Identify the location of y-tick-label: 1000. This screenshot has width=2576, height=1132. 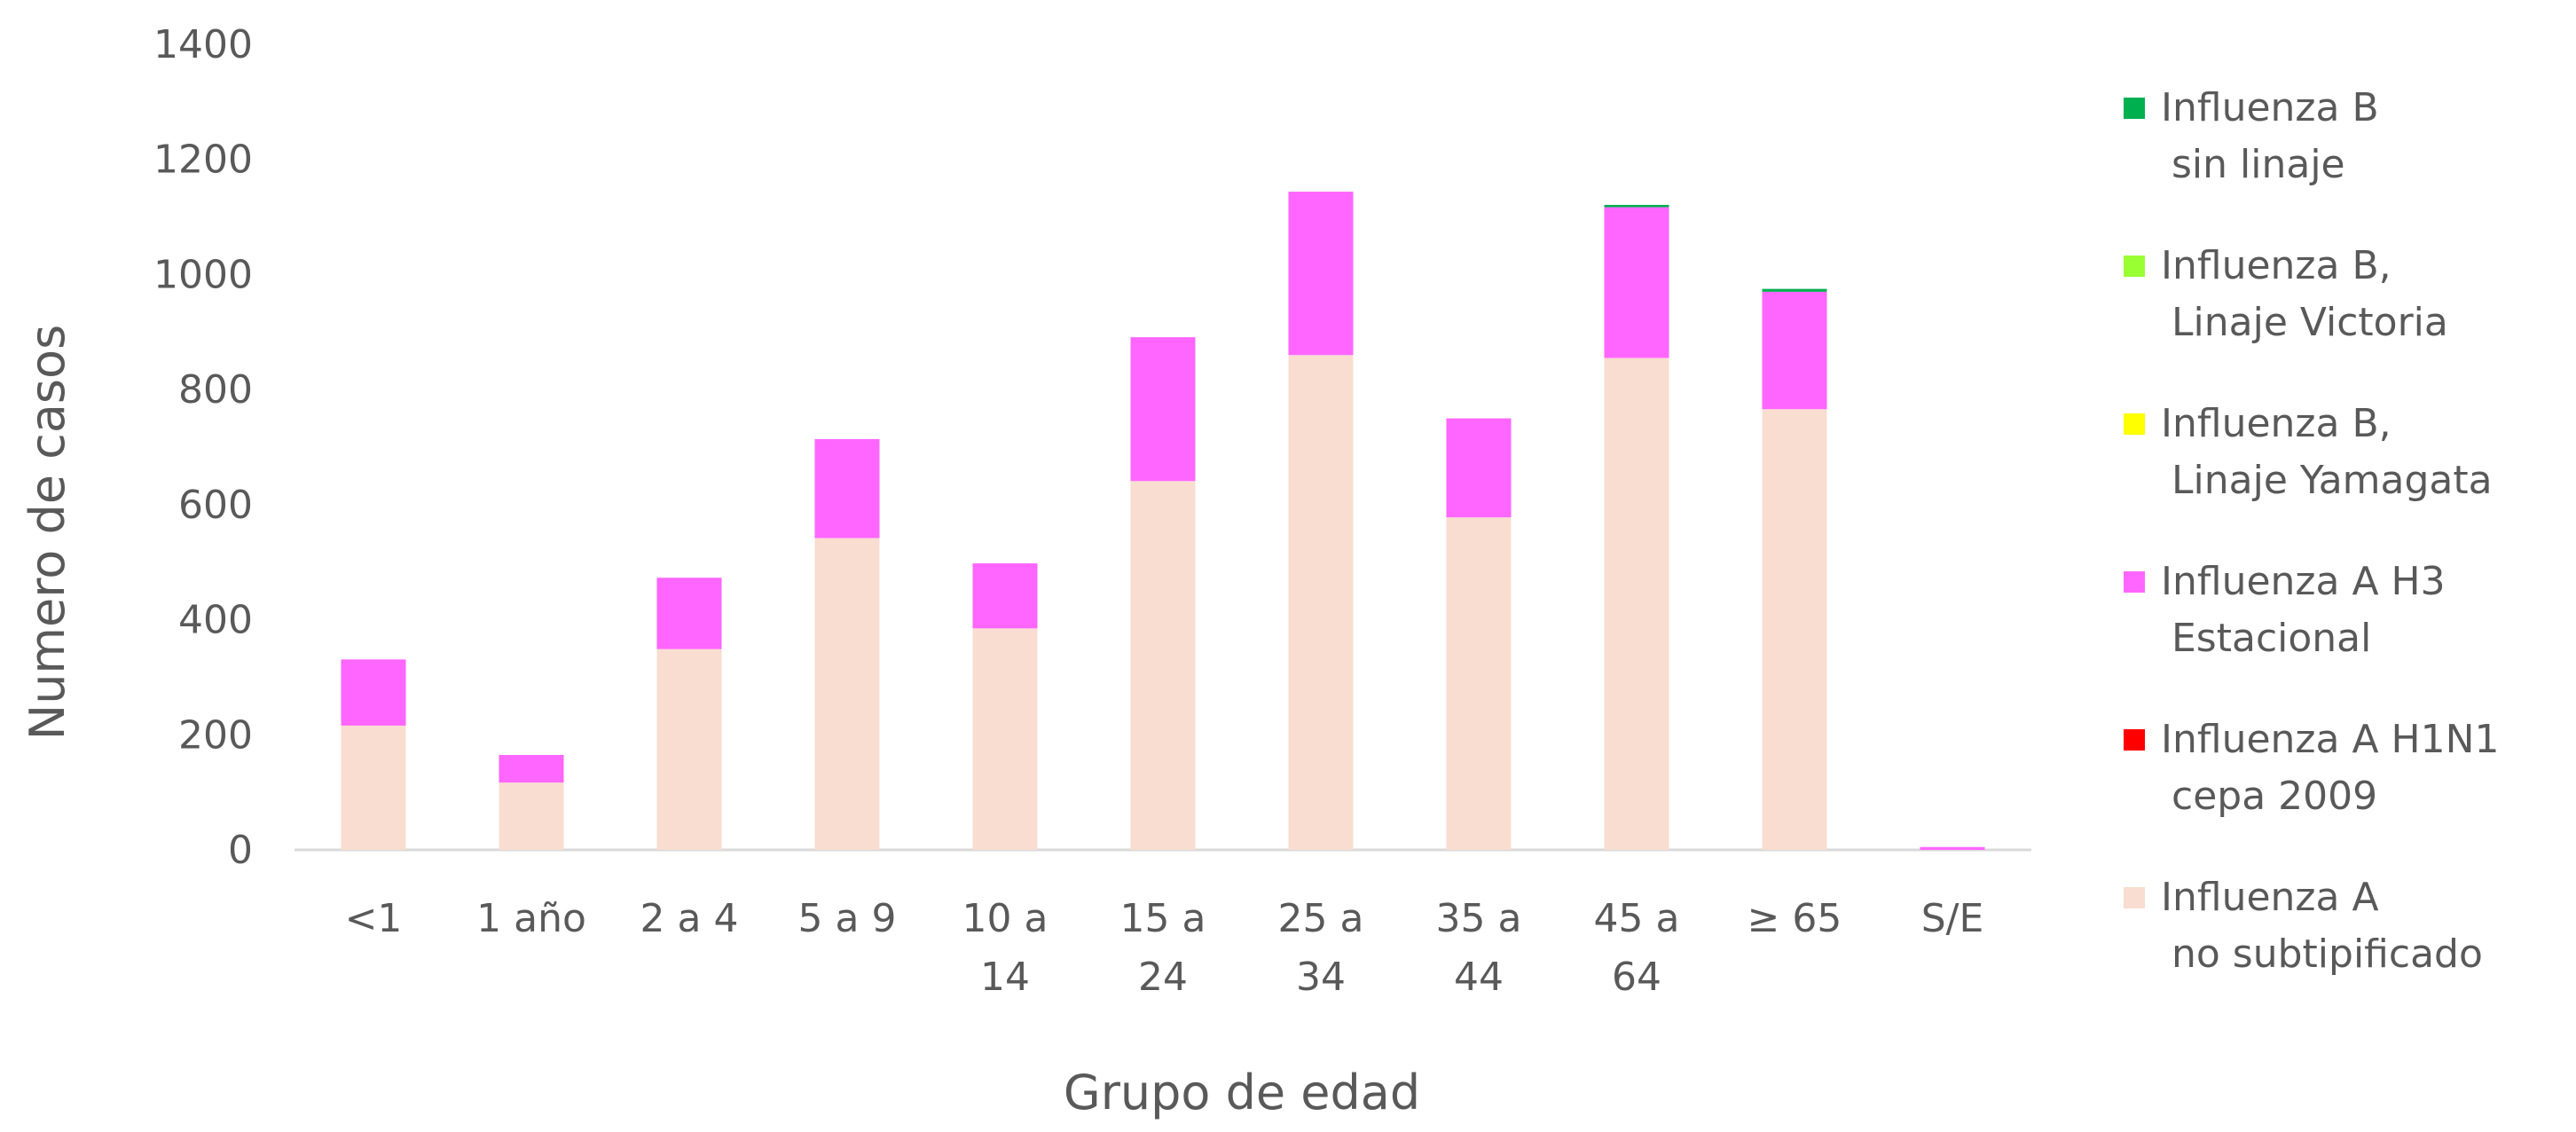
(203, 274).